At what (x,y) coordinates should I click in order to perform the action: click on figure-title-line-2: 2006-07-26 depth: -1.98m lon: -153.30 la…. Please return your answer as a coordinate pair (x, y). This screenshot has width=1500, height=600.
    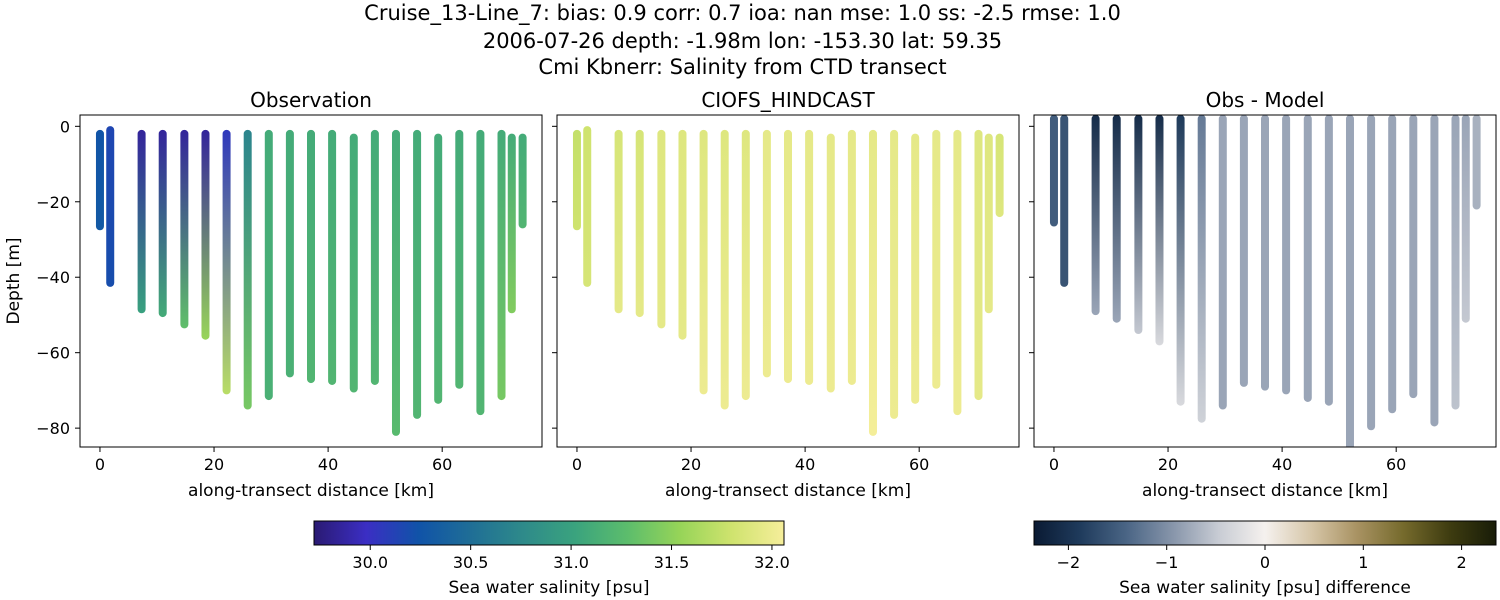
    Looking at the image, I should click on (742, 41).